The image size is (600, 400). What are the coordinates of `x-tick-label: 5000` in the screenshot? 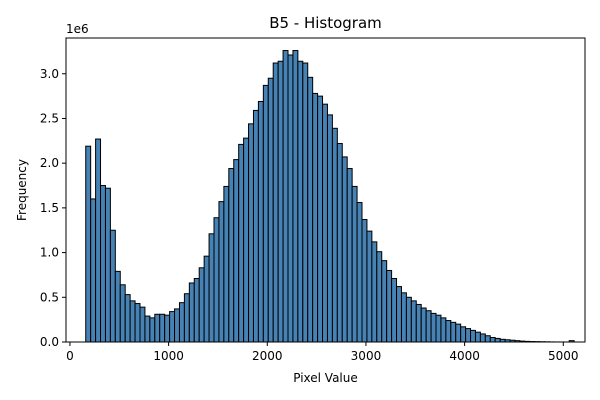 It's located at (563, 356).